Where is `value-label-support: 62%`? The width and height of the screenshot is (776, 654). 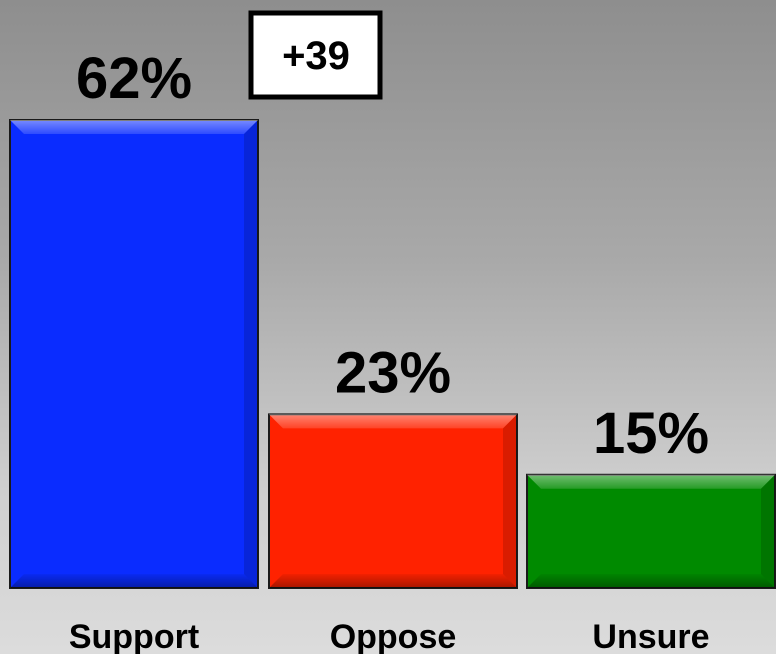
value-label-support: 62% is located at coordinates (134, 78).